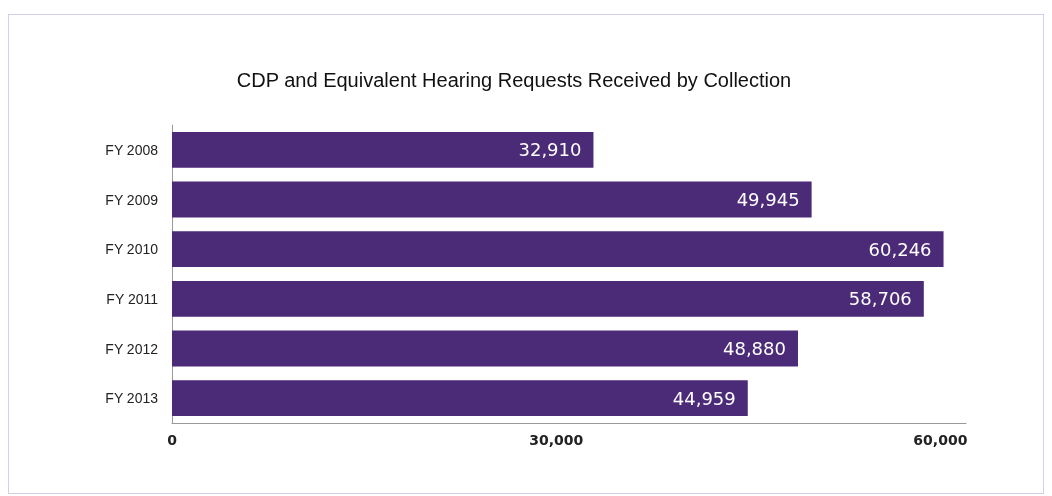  Describe the element at coordinates (172, 440) in the screenshot. I see `x-tick-label: 0` at that location.